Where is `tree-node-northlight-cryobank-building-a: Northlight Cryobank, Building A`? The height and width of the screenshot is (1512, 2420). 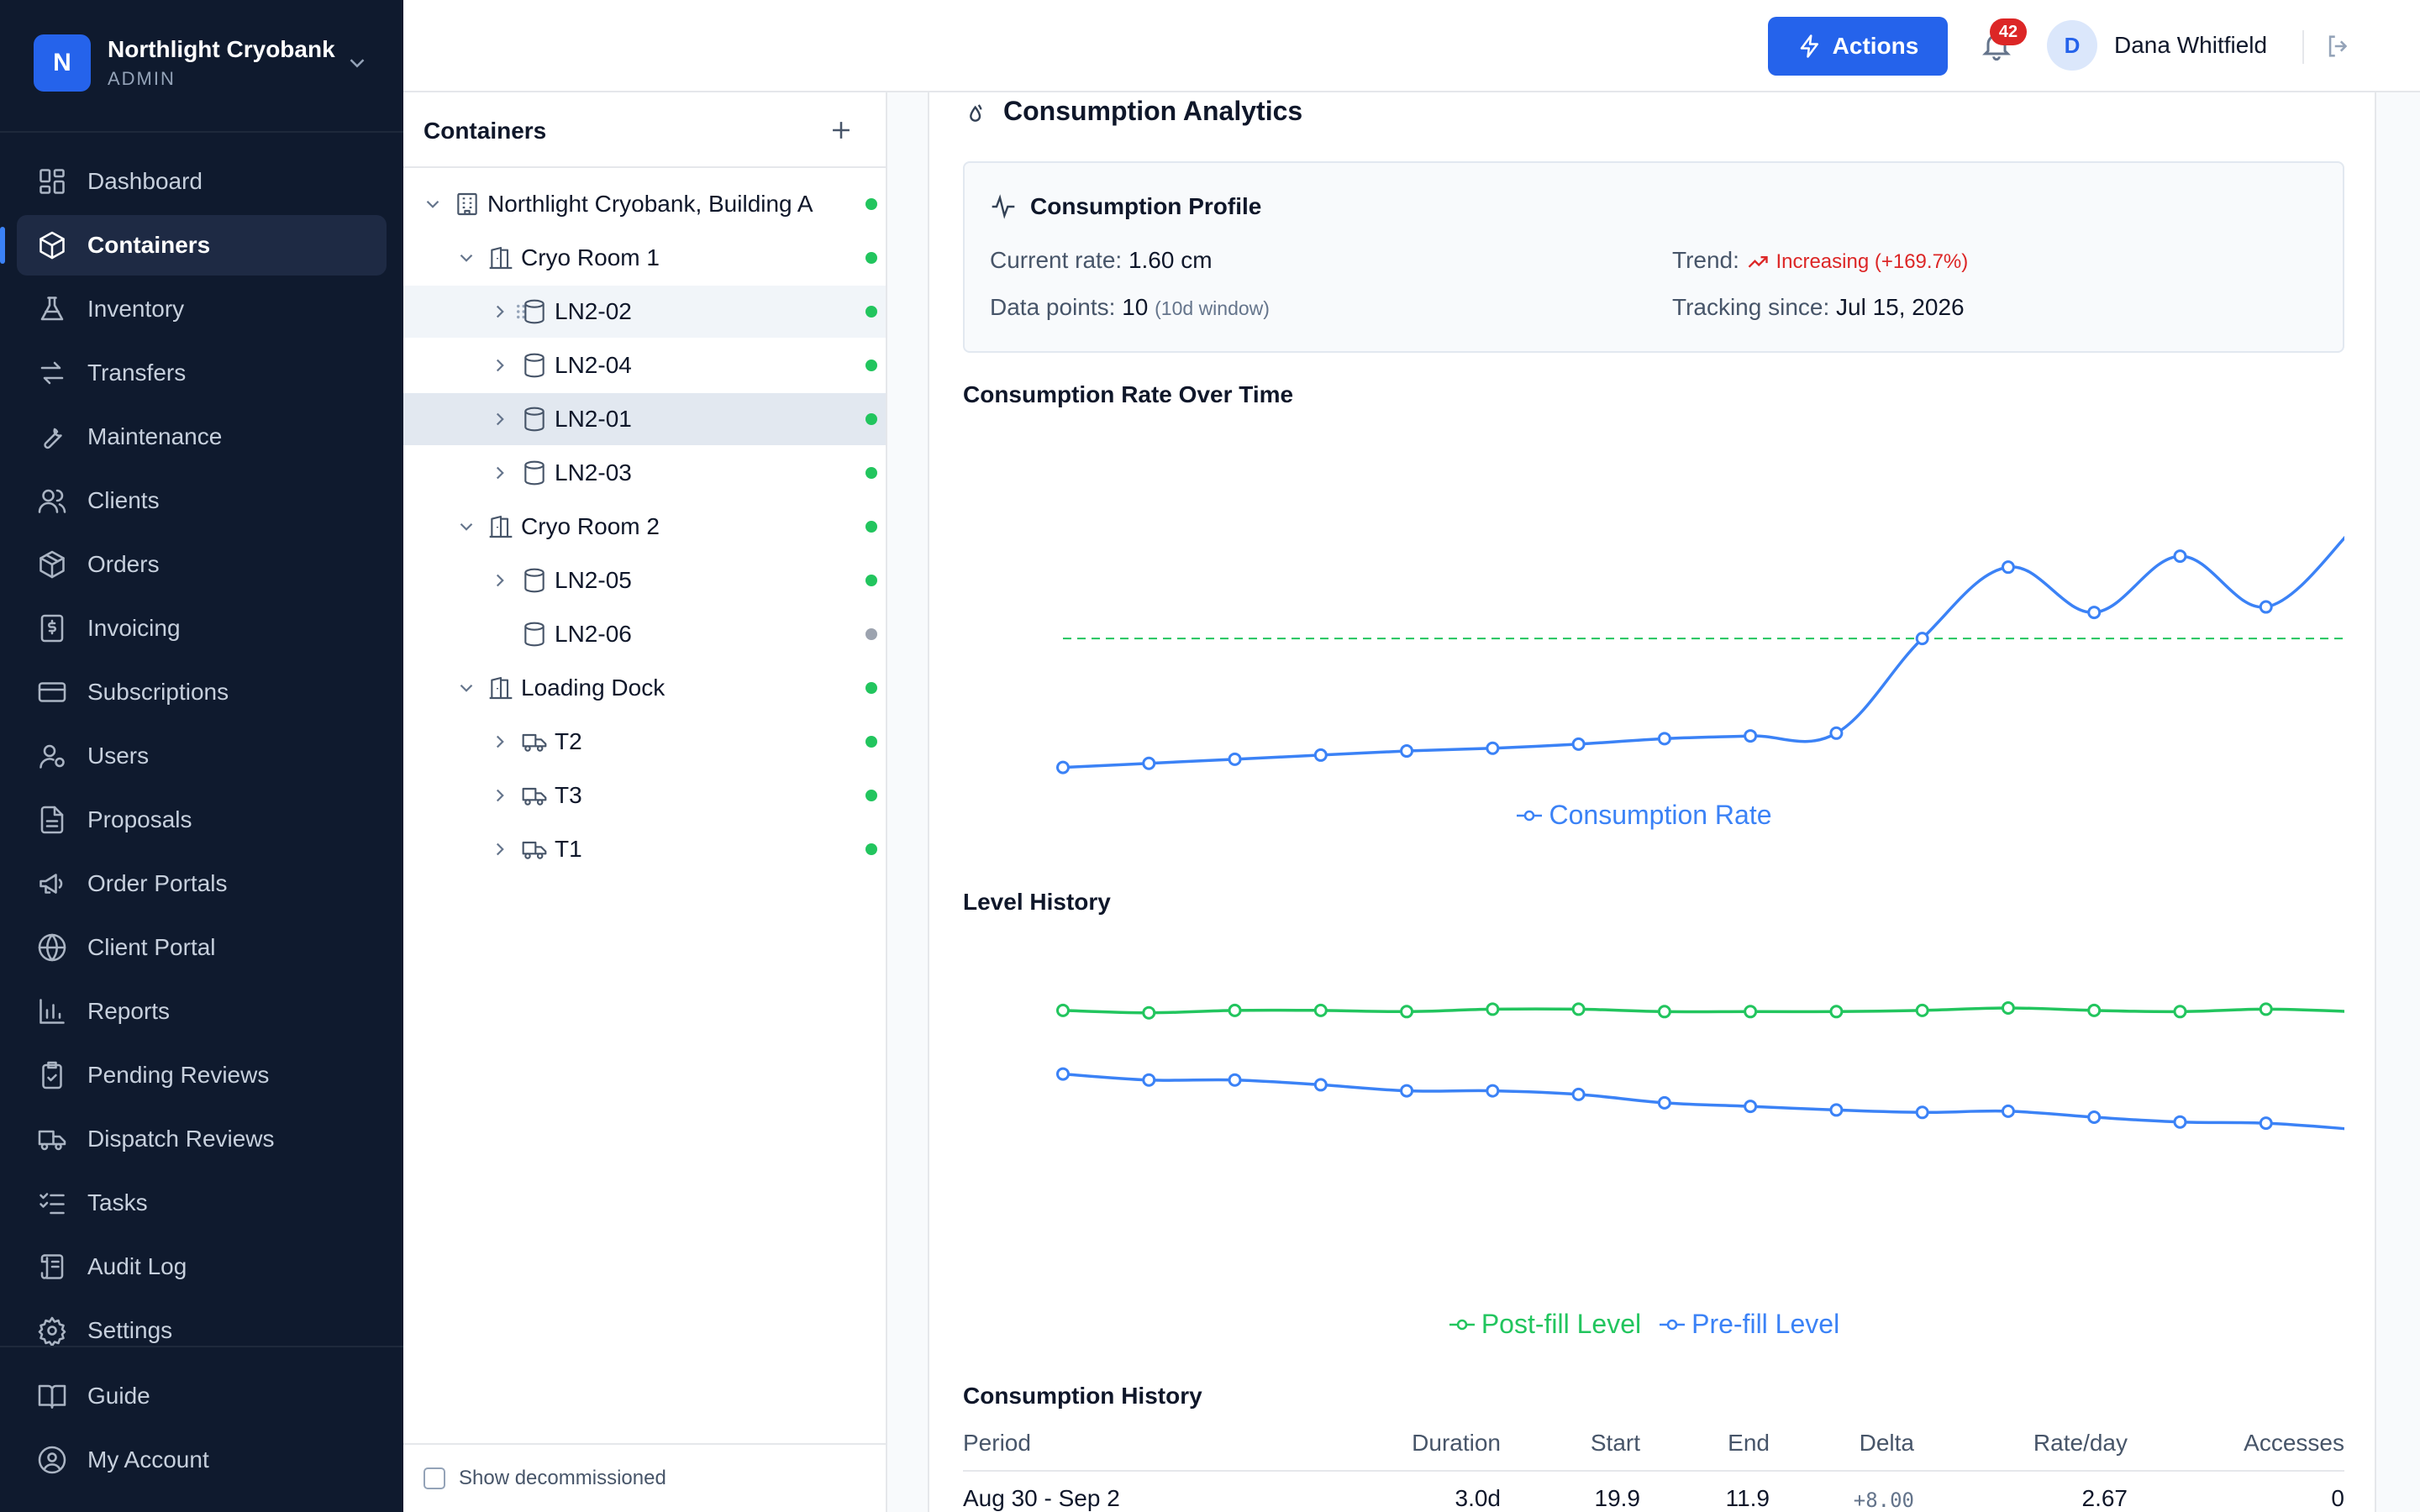 tree-node-northlight-cryobank-building-a: Northlight Cryobank, Building A is located at coordinates (644, 204).